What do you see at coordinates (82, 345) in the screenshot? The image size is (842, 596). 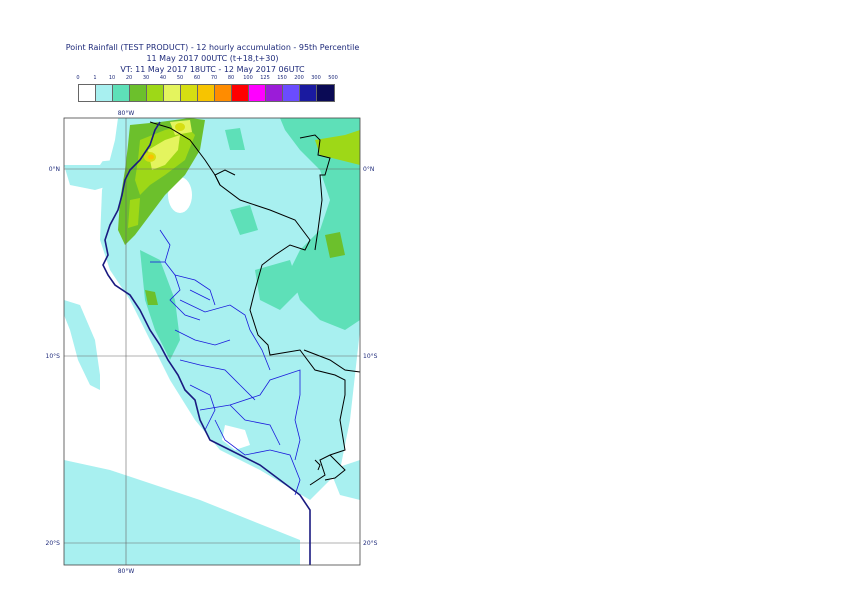 I see `ocean-rain-patch` at bounding box center [82, 345].